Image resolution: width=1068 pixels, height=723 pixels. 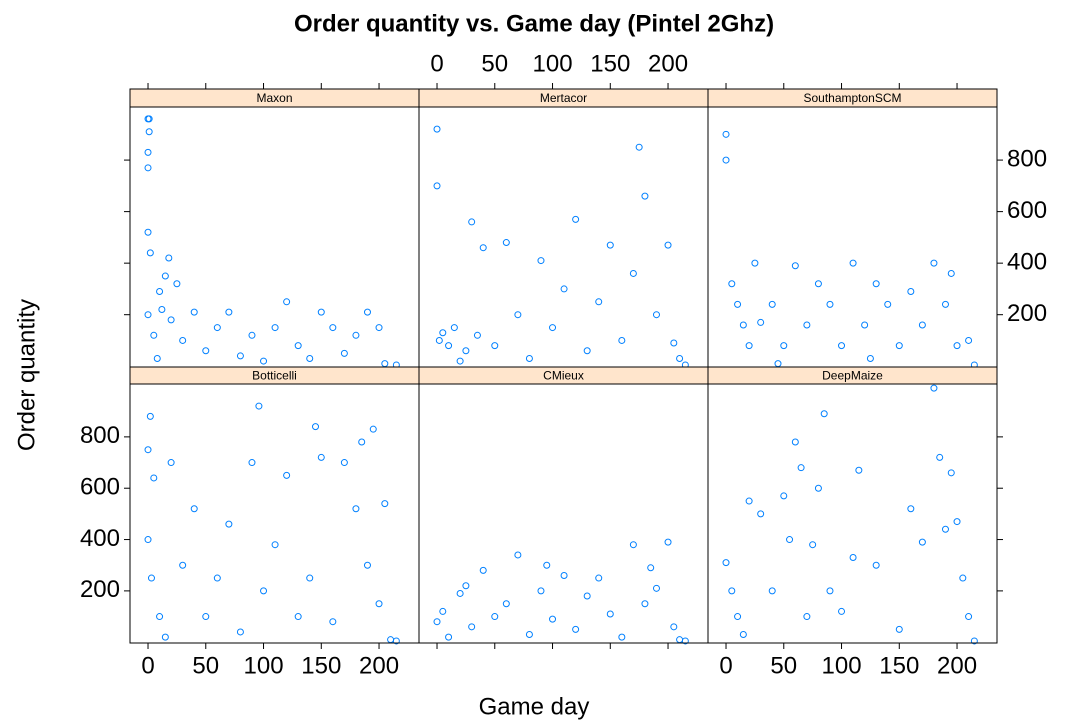 What do you see at coordinates (274, 376) in the screenshot?
I see `panel-title: Botticelli` at bounding box center [274, 376].